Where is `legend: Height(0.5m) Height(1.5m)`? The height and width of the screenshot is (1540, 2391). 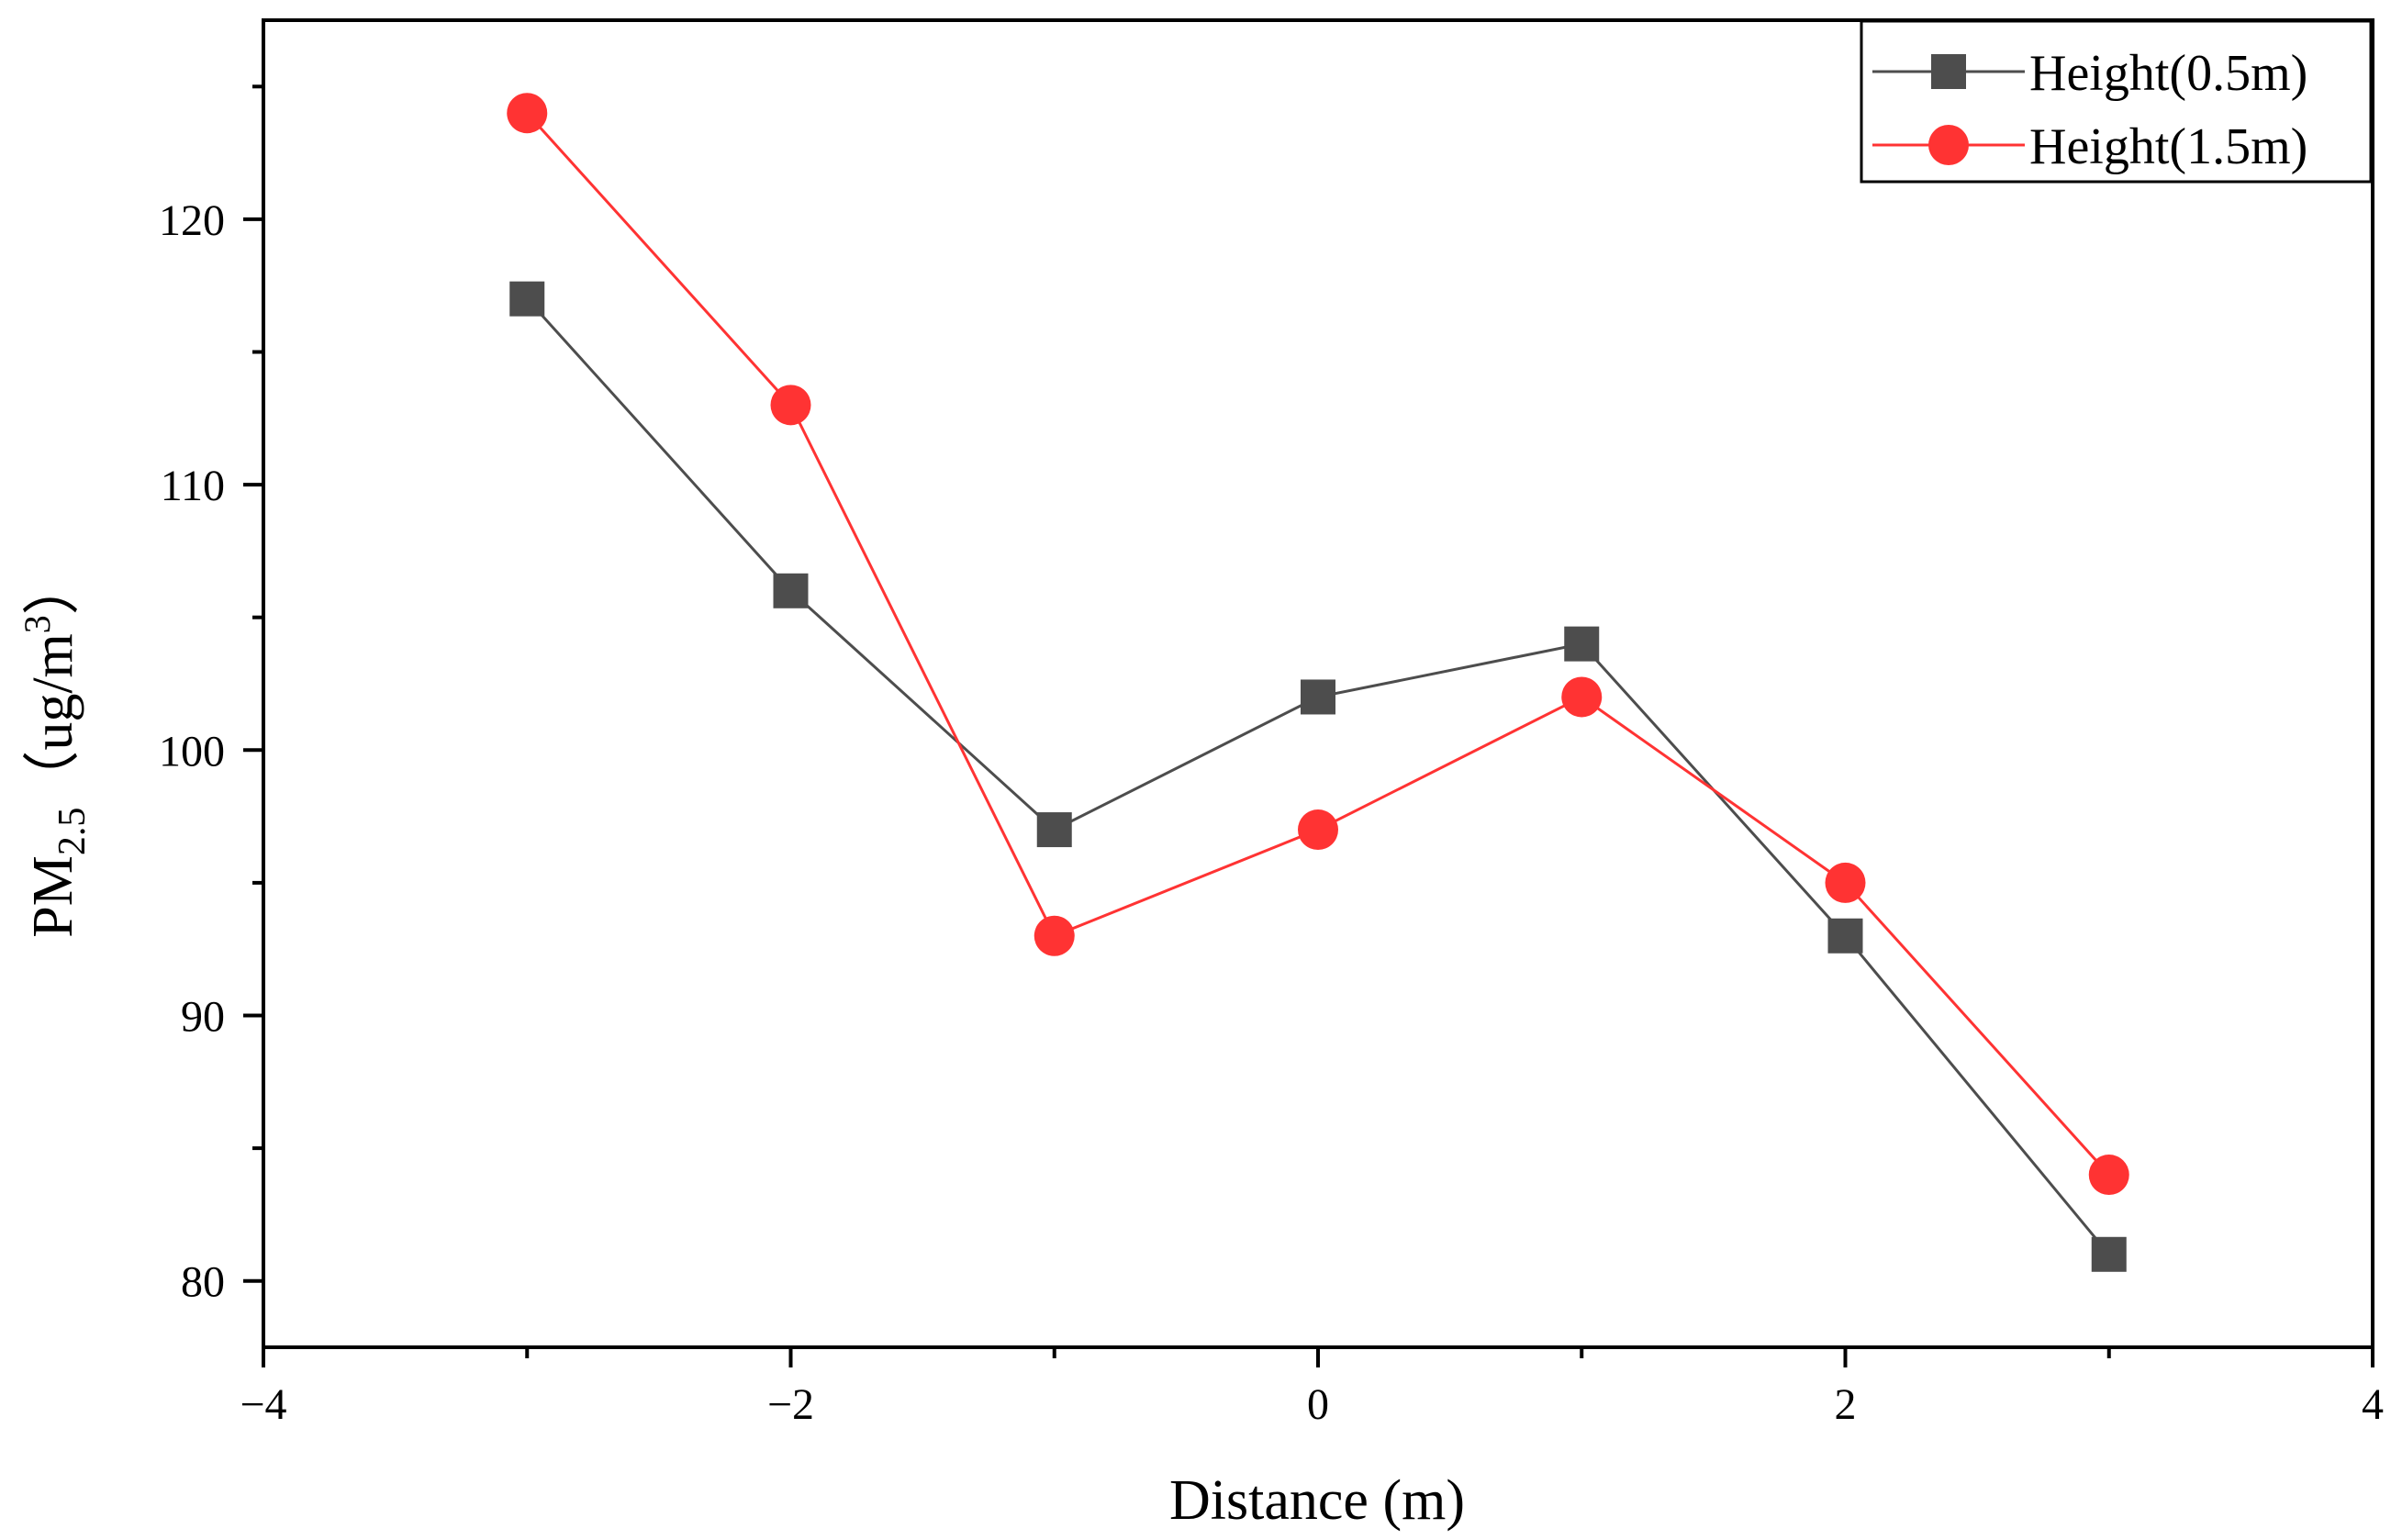
legend: Height(0.5m) Height(1.5m) is located at coordinates (2116, 101).